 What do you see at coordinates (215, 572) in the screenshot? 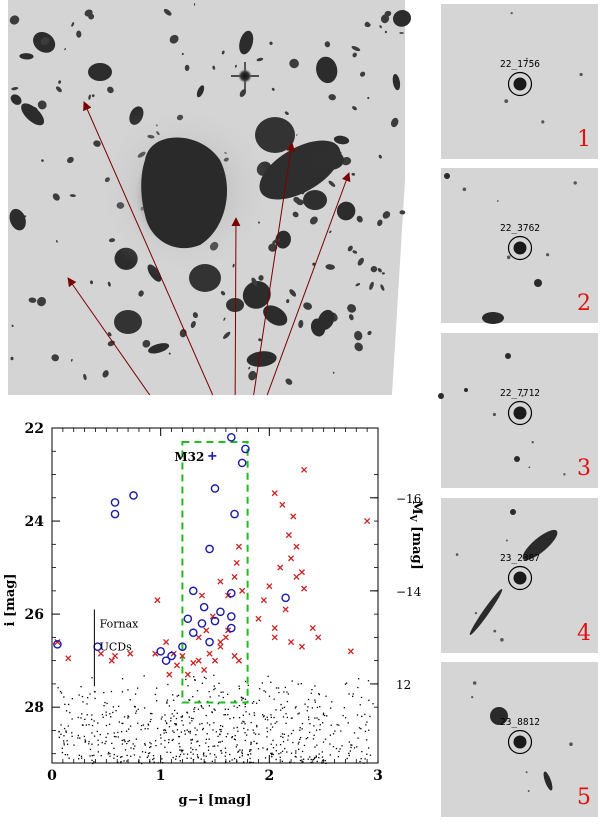
I see `selection-box` at bounding box center [215, 572].